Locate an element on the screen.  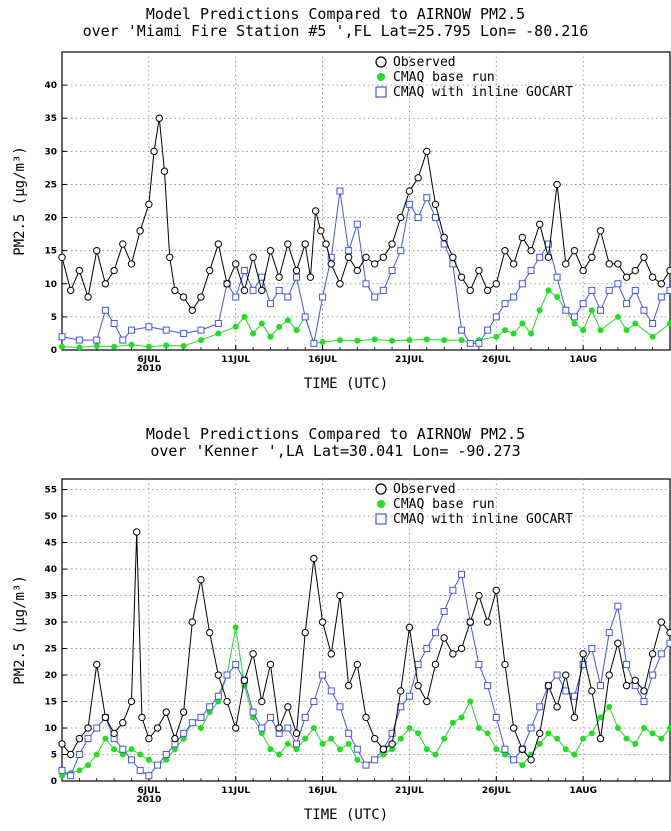
y-tick-label: 0 is located at coordinates (54, 782).